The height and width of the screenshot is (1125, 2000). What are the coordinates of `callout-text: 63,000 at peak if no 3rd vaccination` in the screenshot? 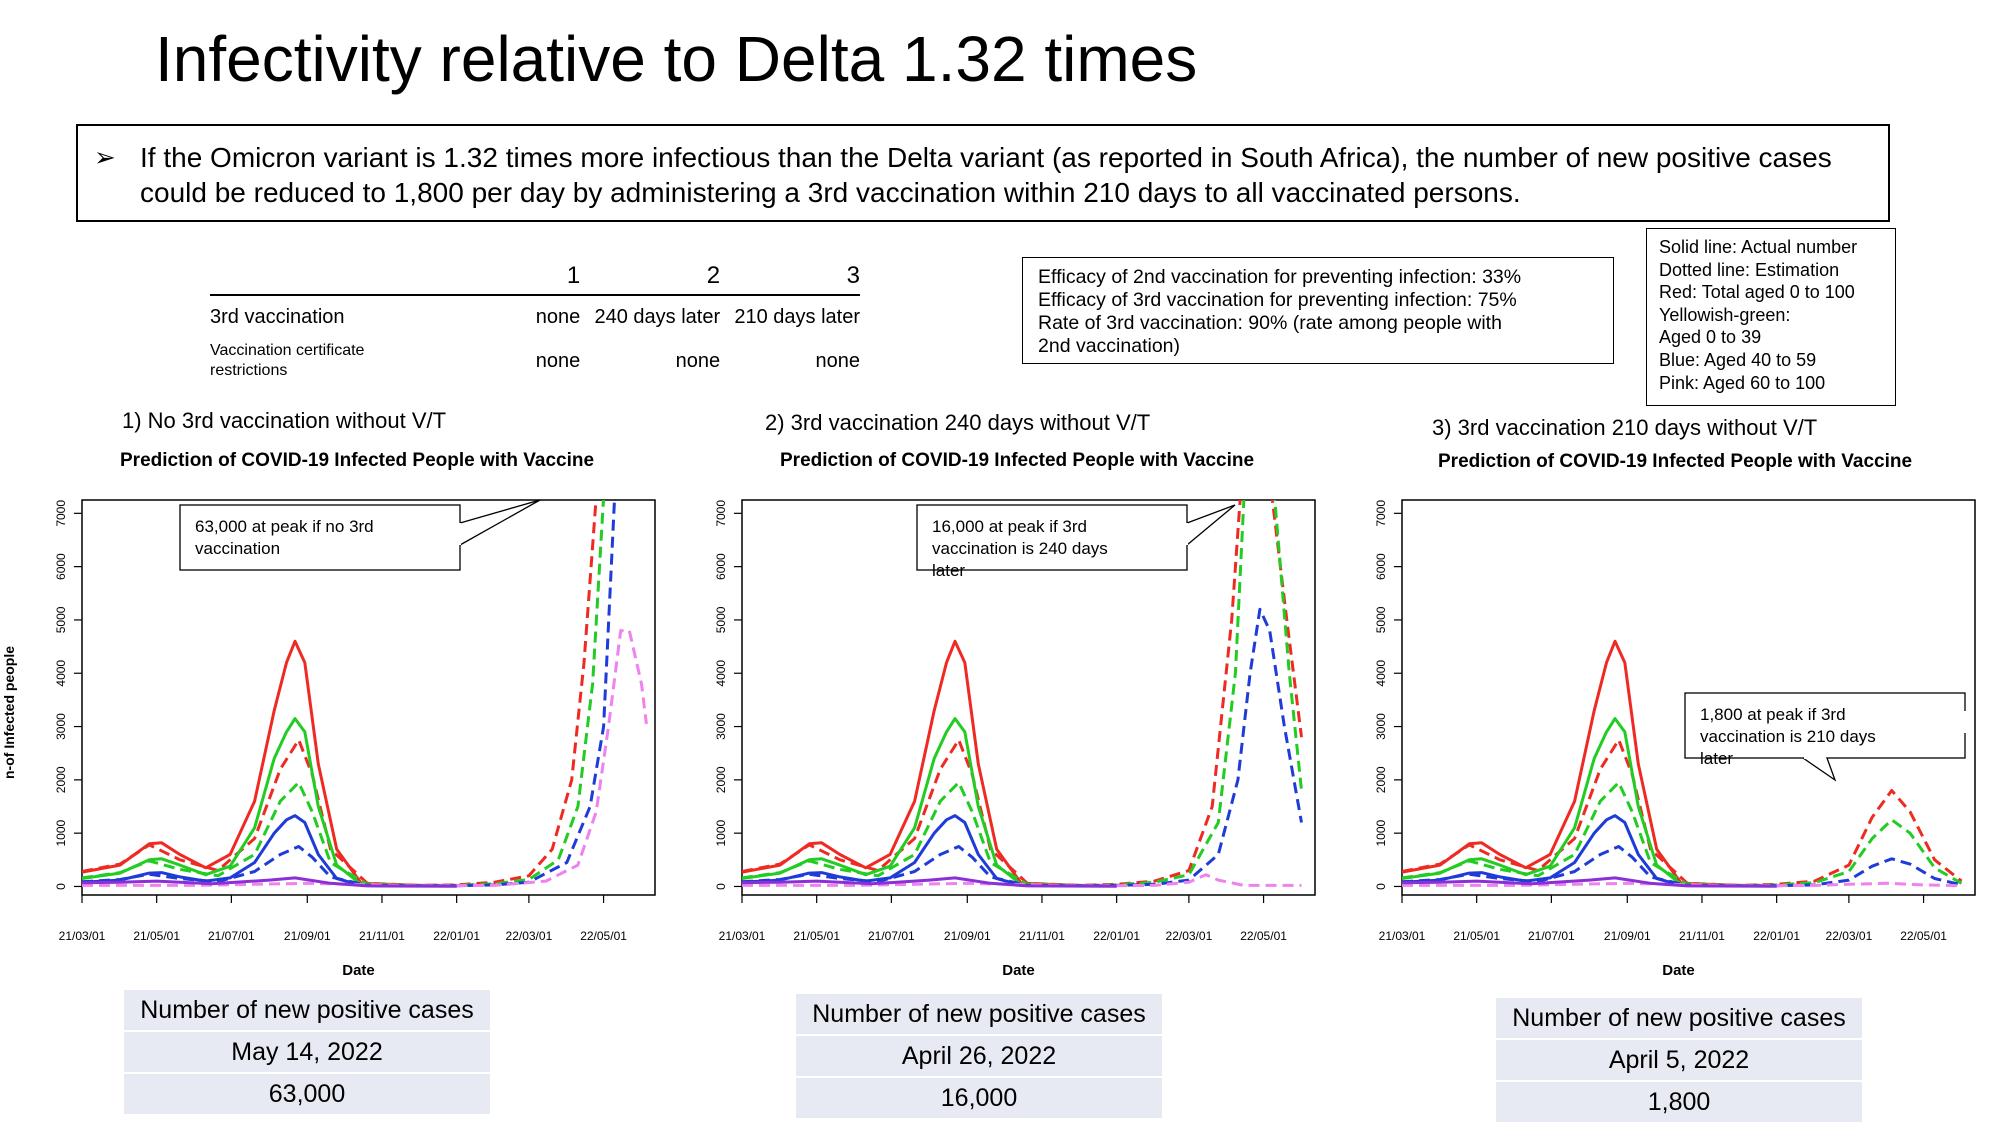 It's located at (284, 537).